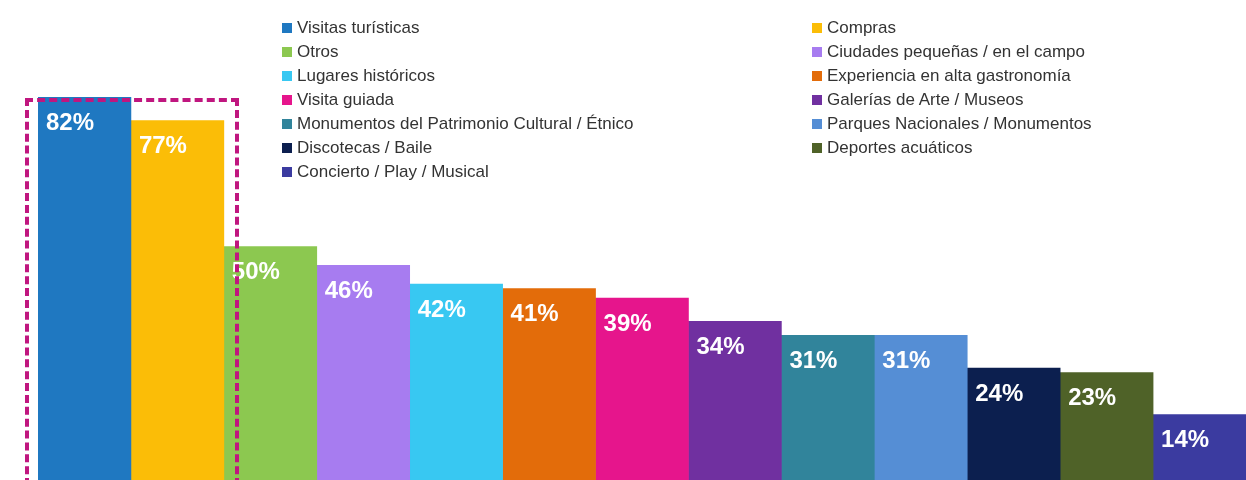  I want to click on data-label: 77%, so click(162, 145).